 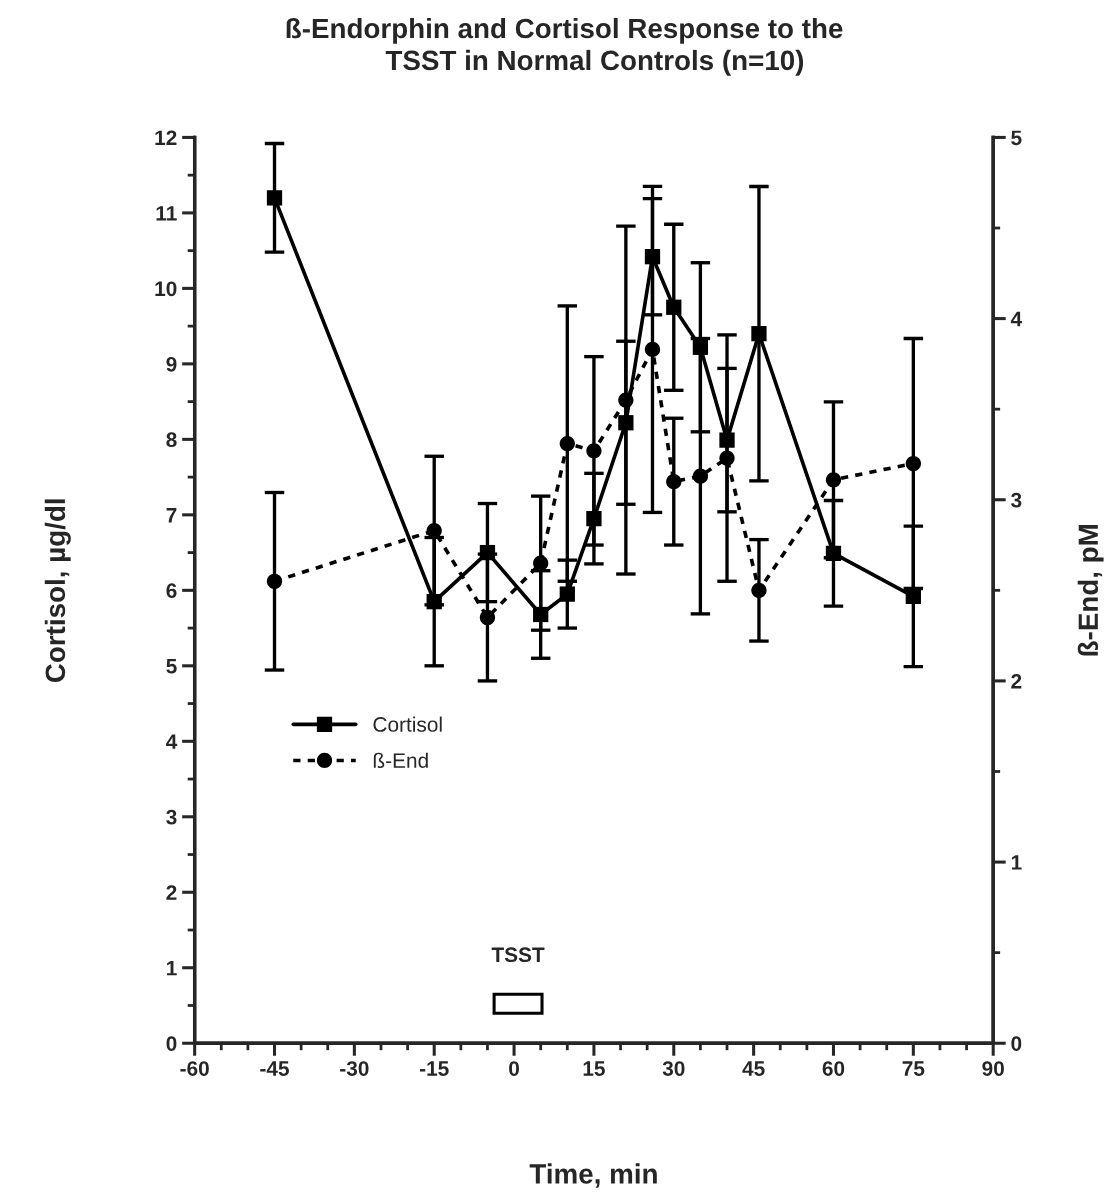 I want to click on y2-tick-label: 0, so click(x=1016, y=1043).